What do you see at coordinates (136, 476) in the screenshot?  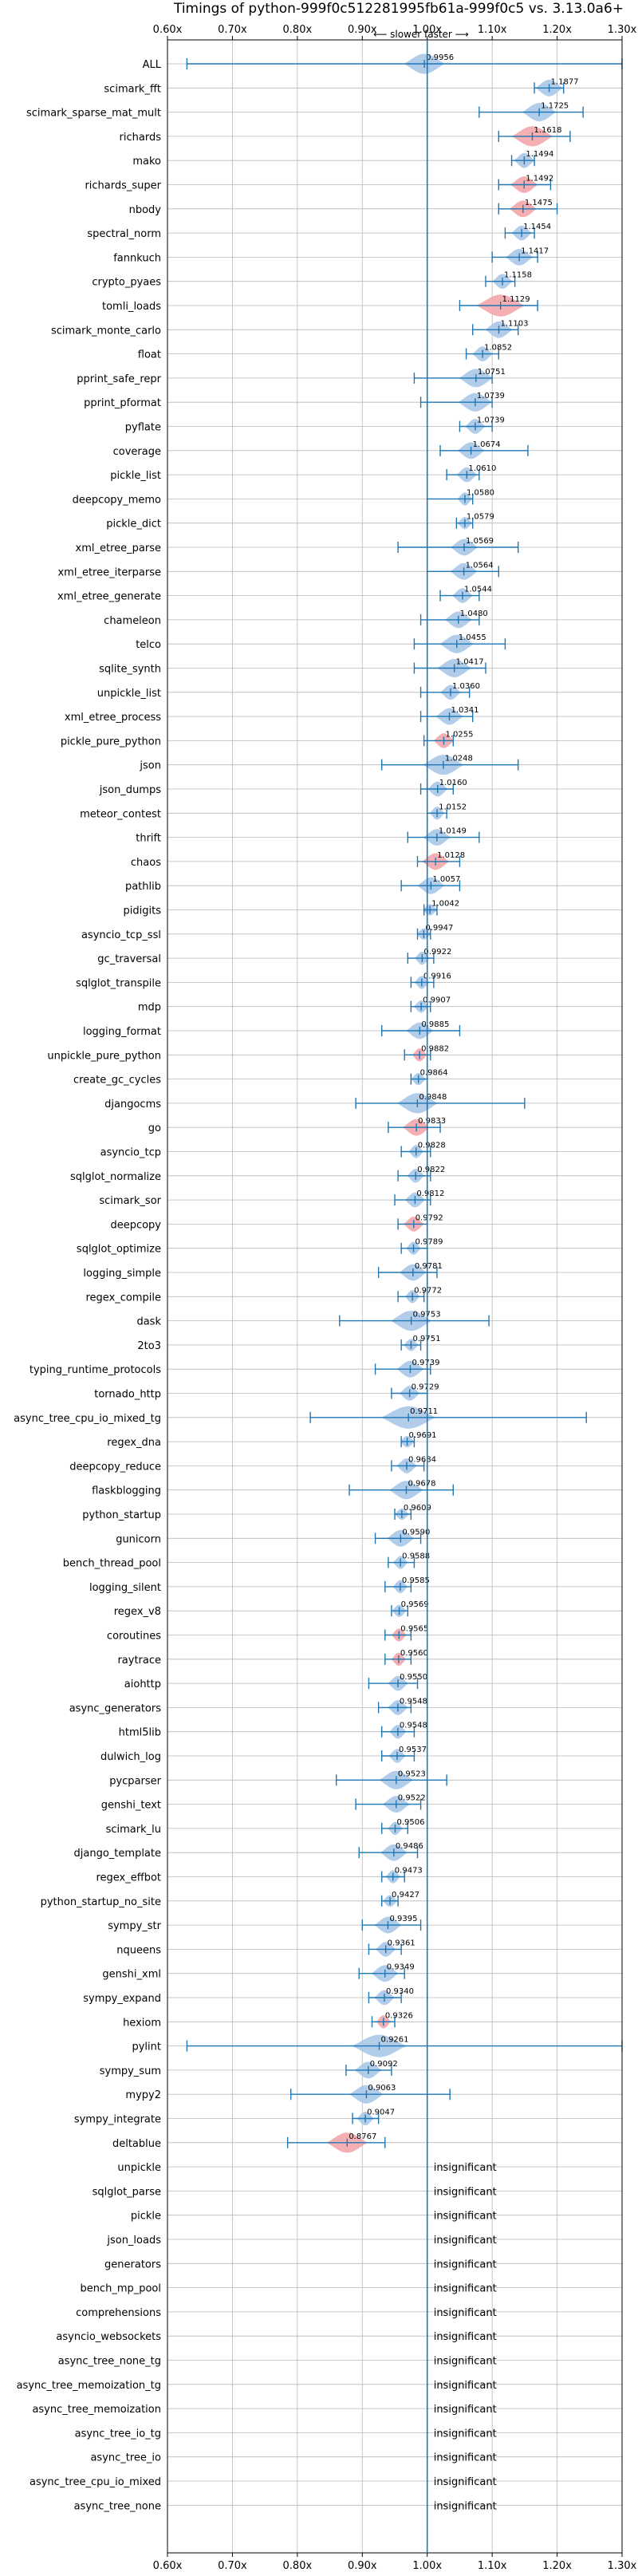 I see `benchmark-label: pickle_list` at bounding box center [136, 476].